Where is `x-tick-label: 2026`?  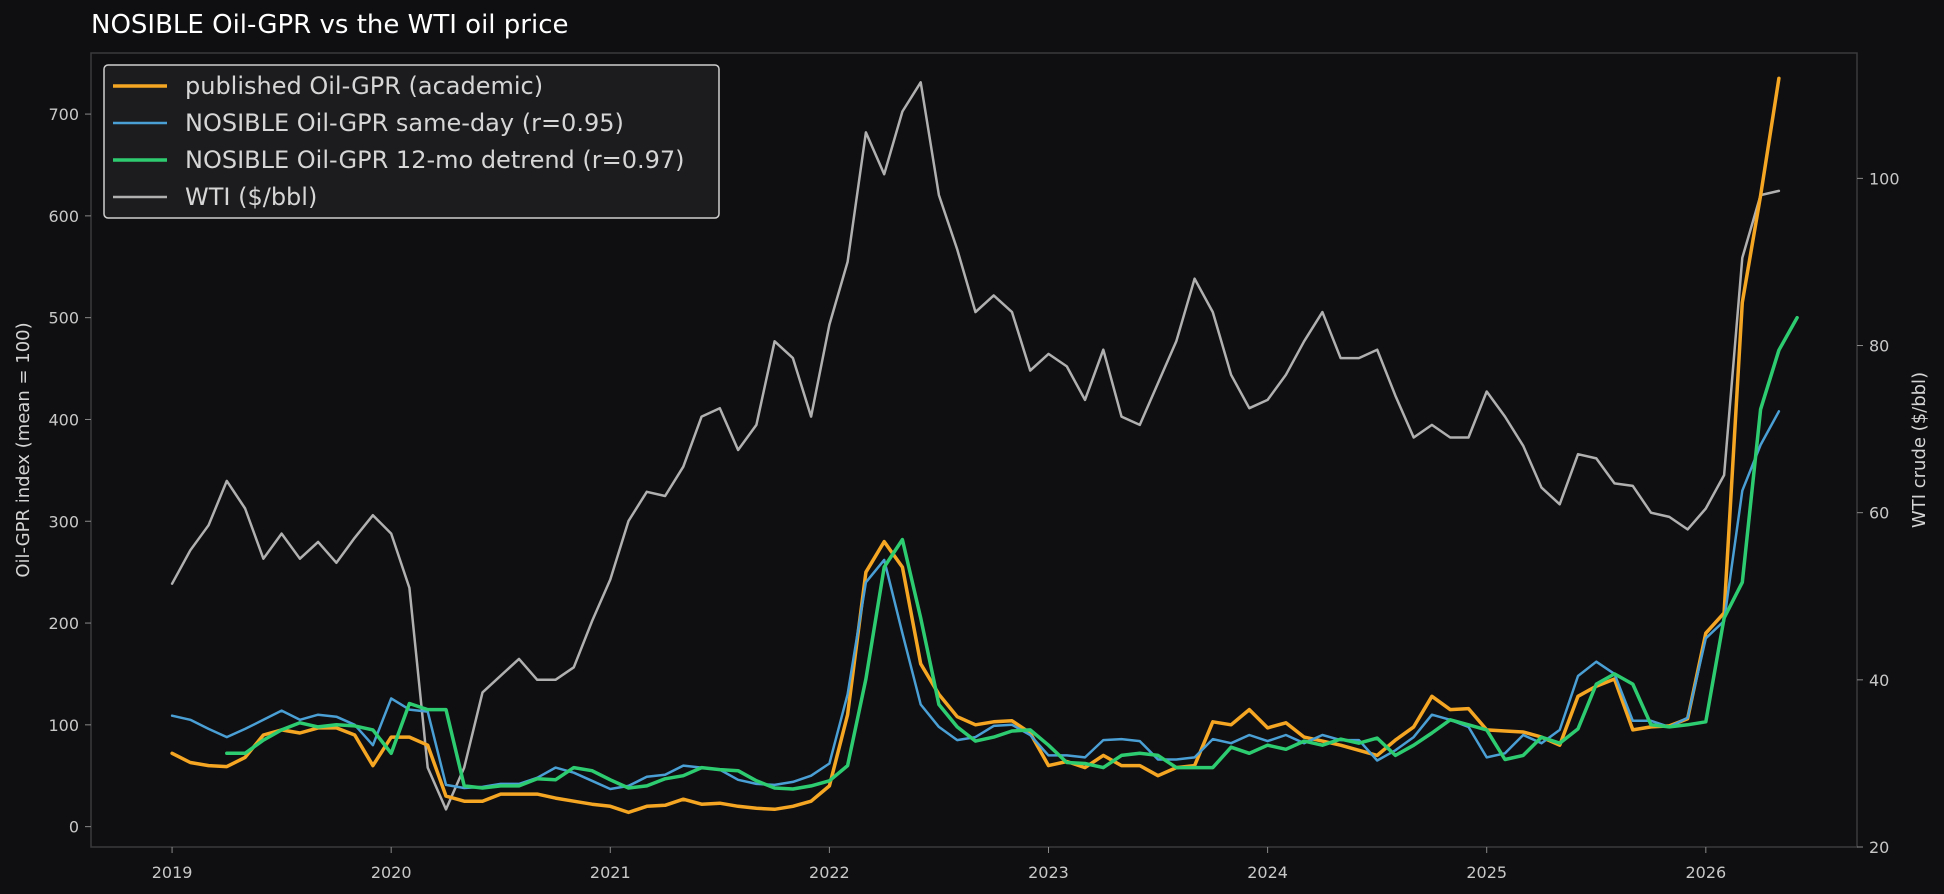 x-tick-label: 2026 is located at coordinates (1705, 872).